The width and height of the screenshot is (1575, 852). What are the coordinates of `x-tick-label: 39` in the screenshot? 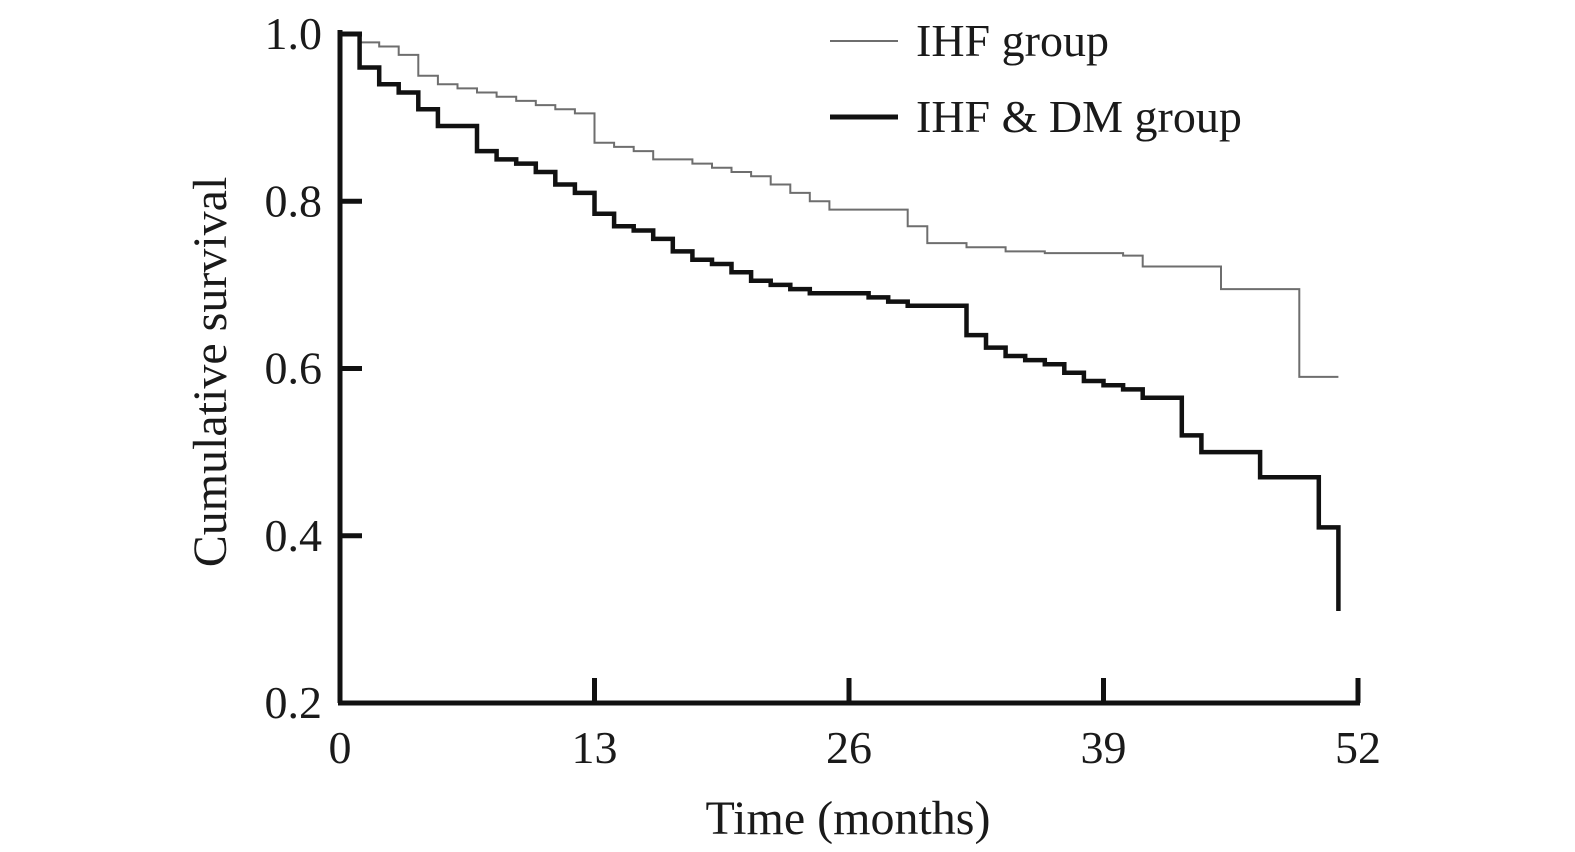 It's located at (1104, 747).